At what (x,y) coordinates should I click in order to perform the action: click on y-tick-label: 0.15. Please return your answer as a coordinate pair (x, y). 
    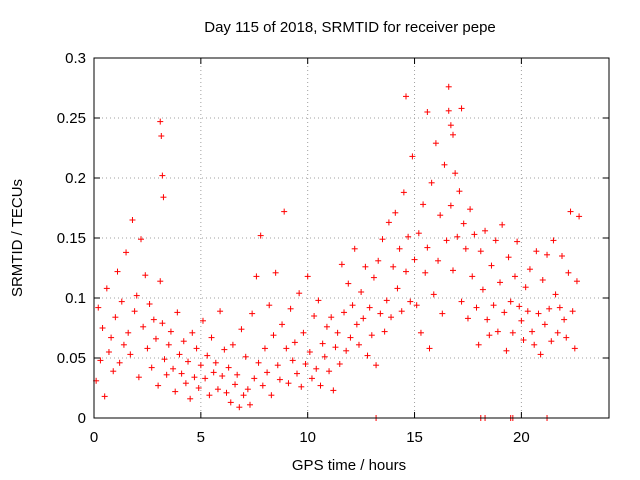
    Looking at the image, I should click on (71, 238).